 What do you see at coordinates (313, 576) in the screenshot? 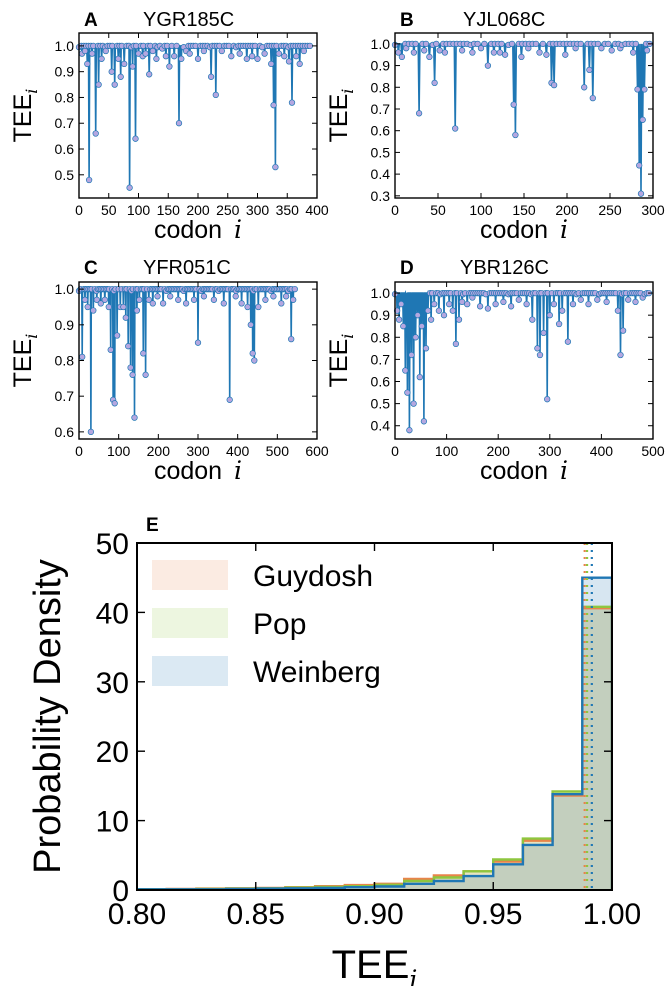
I see `legend-label-guydosh: Guydosh` at bounding box center [313, 576].